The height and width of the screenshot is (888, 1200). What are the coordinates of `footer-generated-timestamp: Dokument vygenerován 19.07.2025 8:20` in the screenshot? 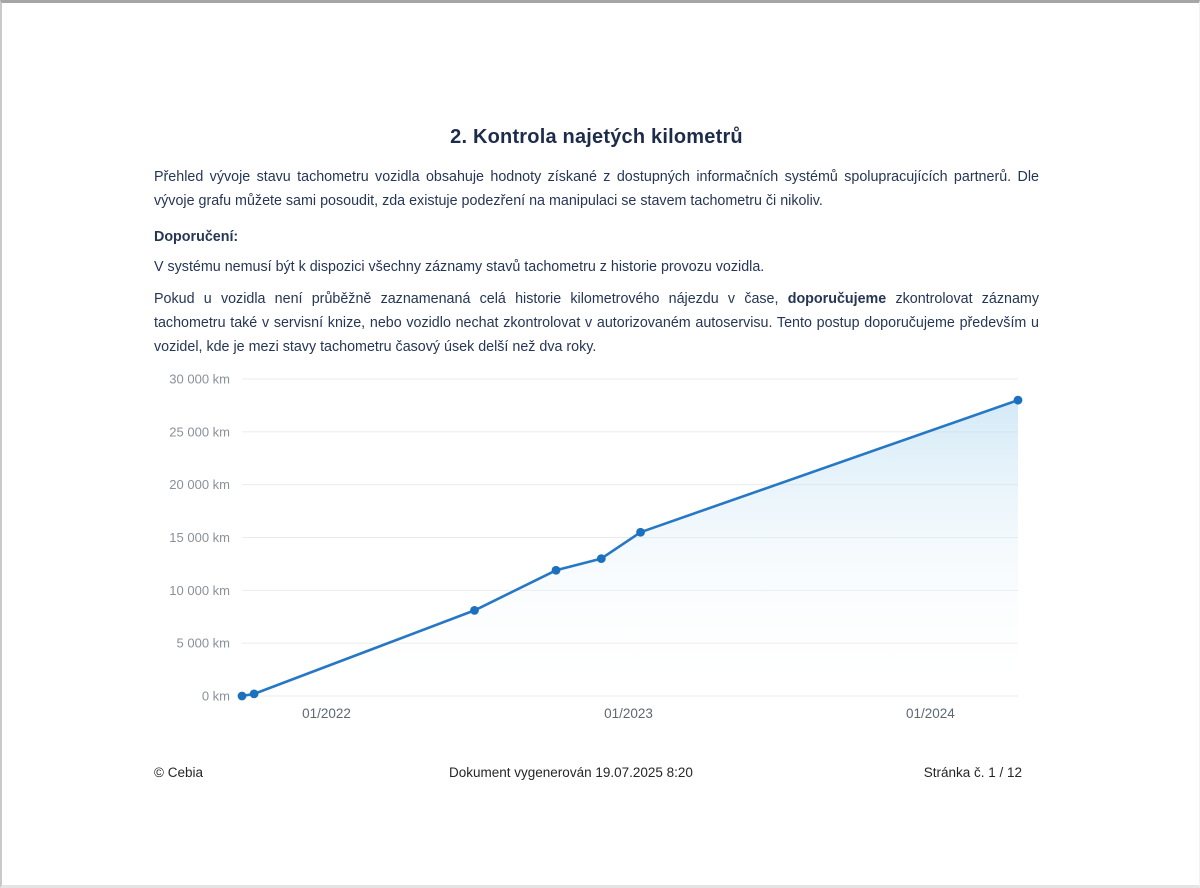 It's located at (571, 772).